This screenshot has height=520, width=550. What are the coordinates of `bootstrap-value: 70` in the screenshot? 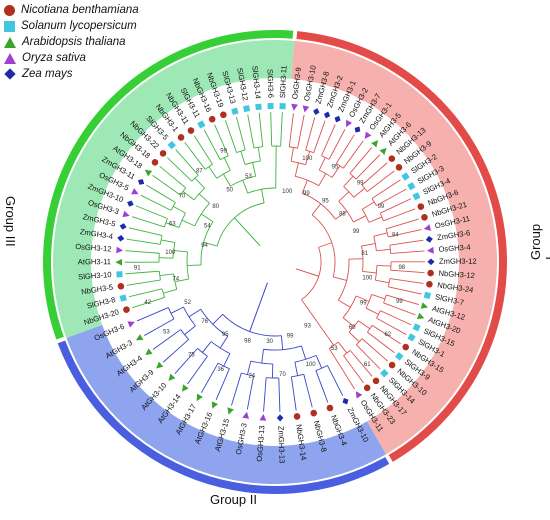 It's located at (282, 375).